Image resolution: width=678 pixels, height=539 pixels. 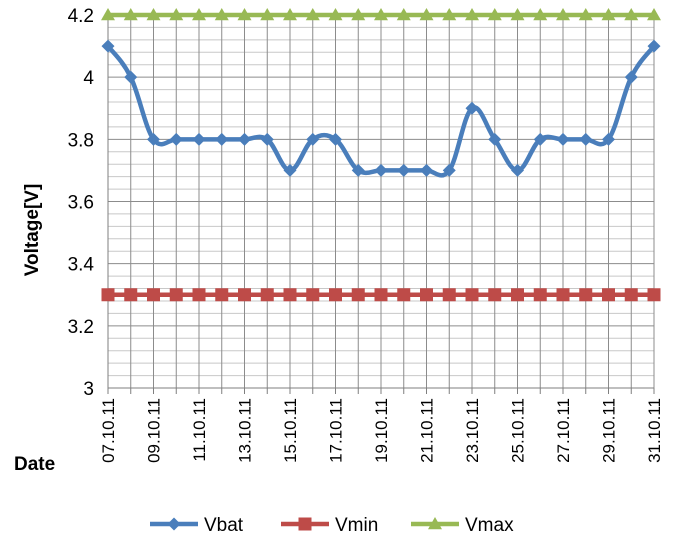 What do you see at coordinates (32, 230) in the screenshot?
I see `y-axis-title: Voltage[V]` at bounding box center [32, 230].